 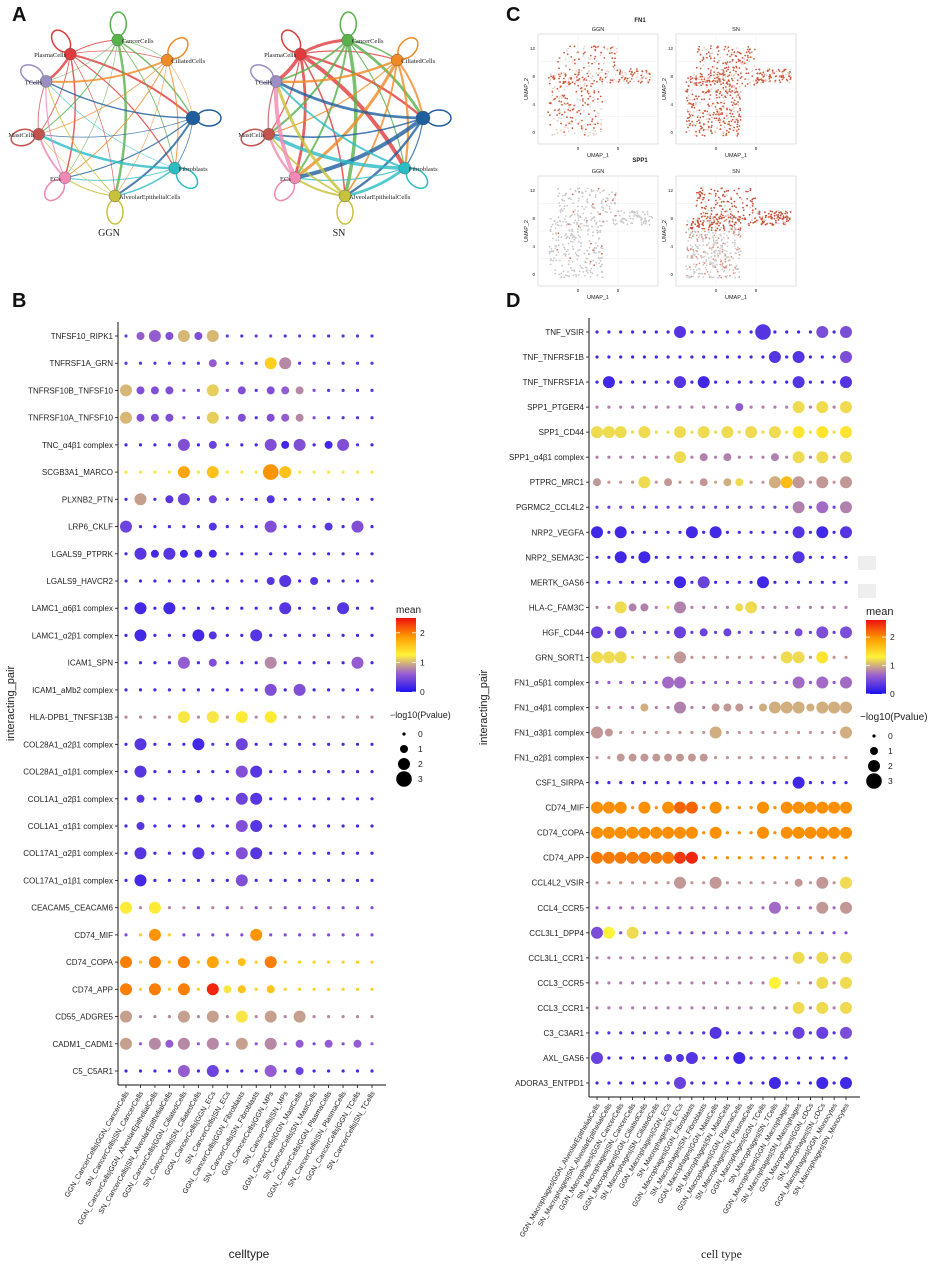 What do you see at coordinates (671, 132) in the screenshot?
I see `umap-ytick: 0` at bounding box center [671, 132].